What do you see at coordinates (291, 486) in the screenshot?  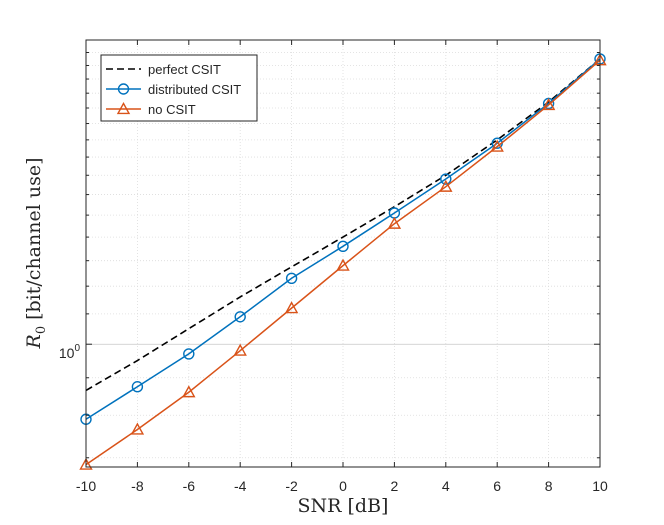 I see `x-tick-label: -2` at bounding box center [291, 486].